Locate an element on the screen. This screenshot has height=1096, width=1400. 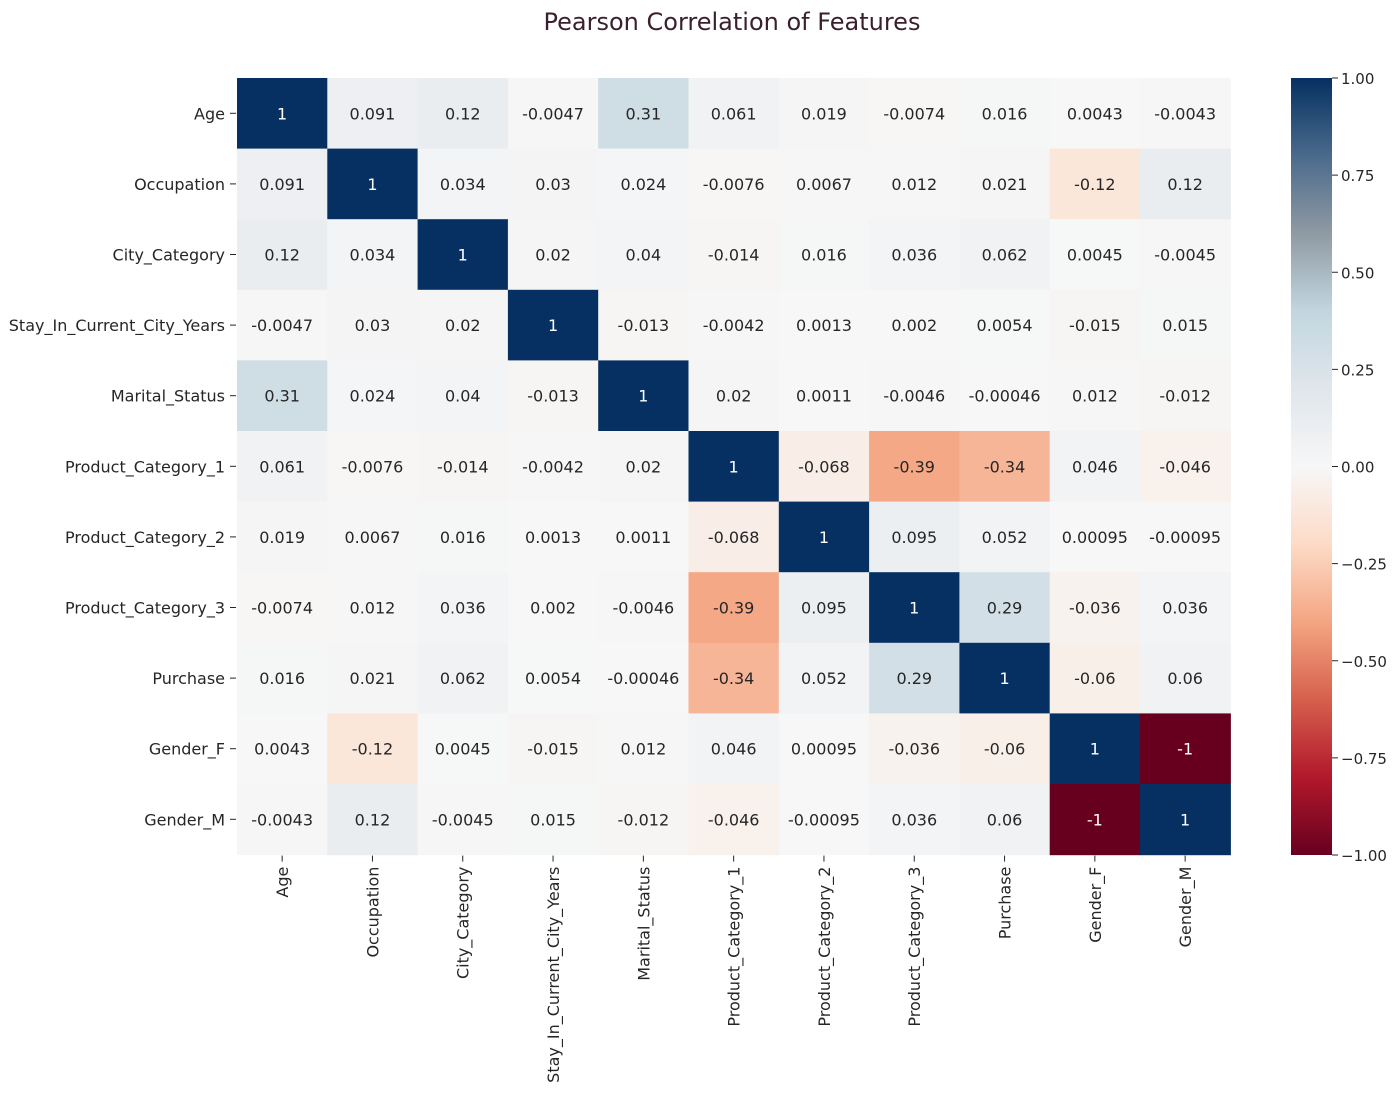
cell-value-label: 0.31 is located at coordinates (644, 113).